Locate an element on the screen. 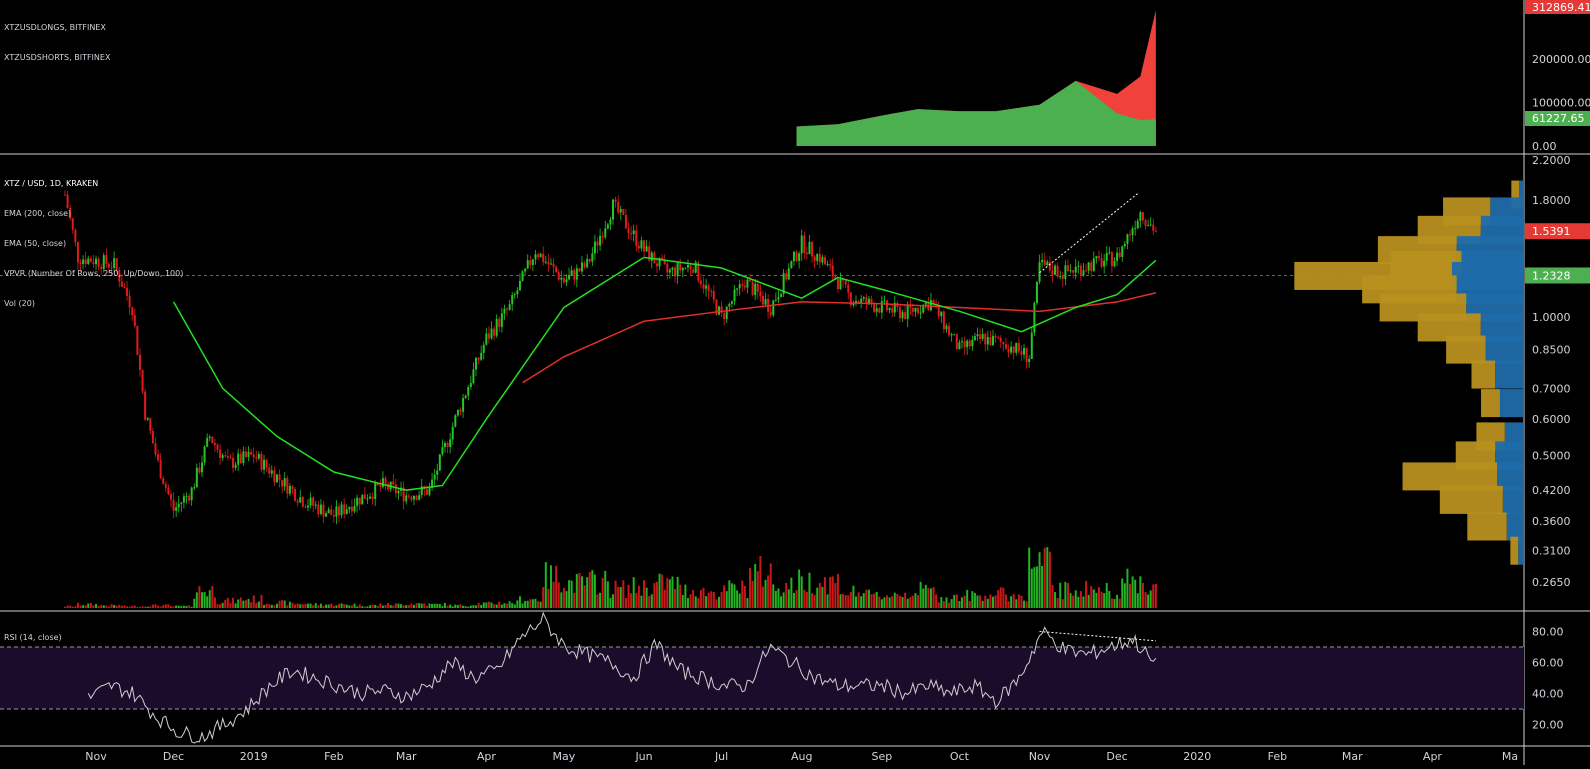  top-axis-label: 0.00 is located at coordinates (1544, 146).